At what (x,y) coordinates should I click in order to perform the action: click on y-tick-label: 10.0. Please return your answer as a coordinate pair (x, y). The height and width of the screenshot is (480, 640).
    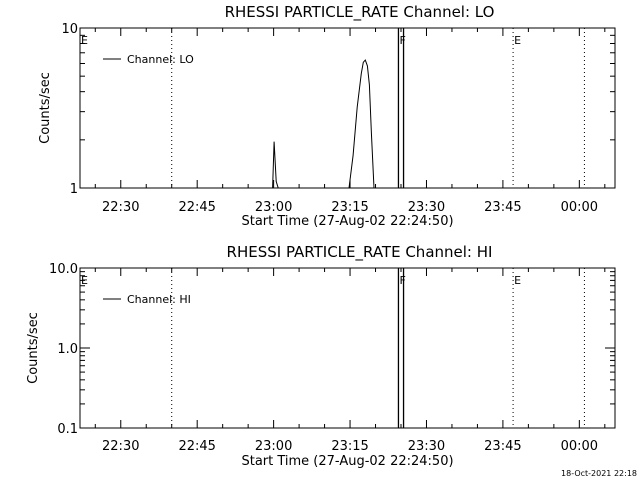
    Looking at the image, I should click on (63, 269).